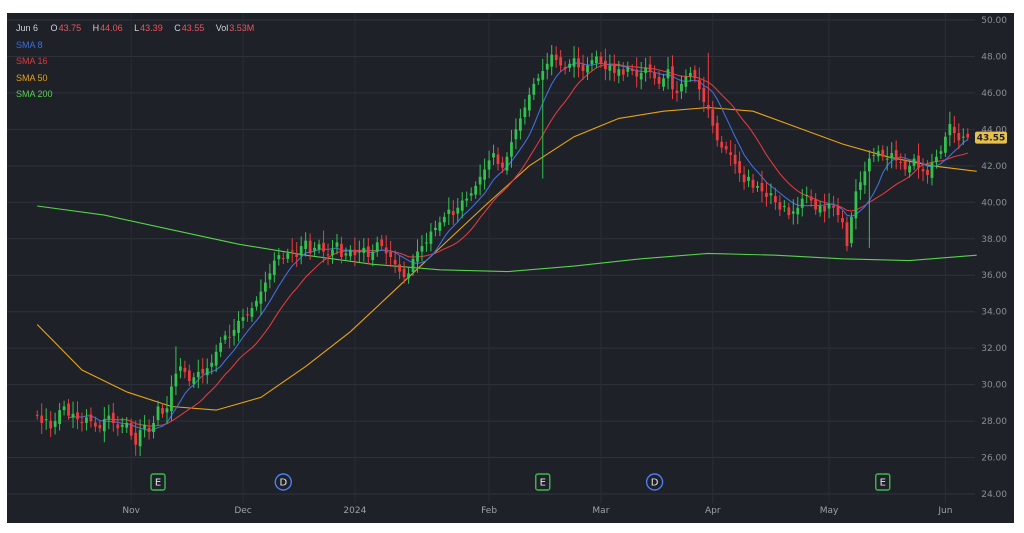  I want to click on legend-sma-16: SMA 16, so click(32, 61).